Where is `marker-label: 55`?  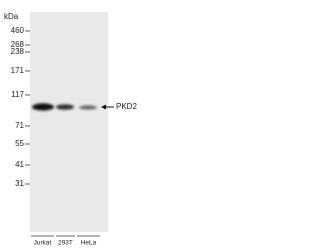
marker-label: 55 is located at coordinates (19, 143).